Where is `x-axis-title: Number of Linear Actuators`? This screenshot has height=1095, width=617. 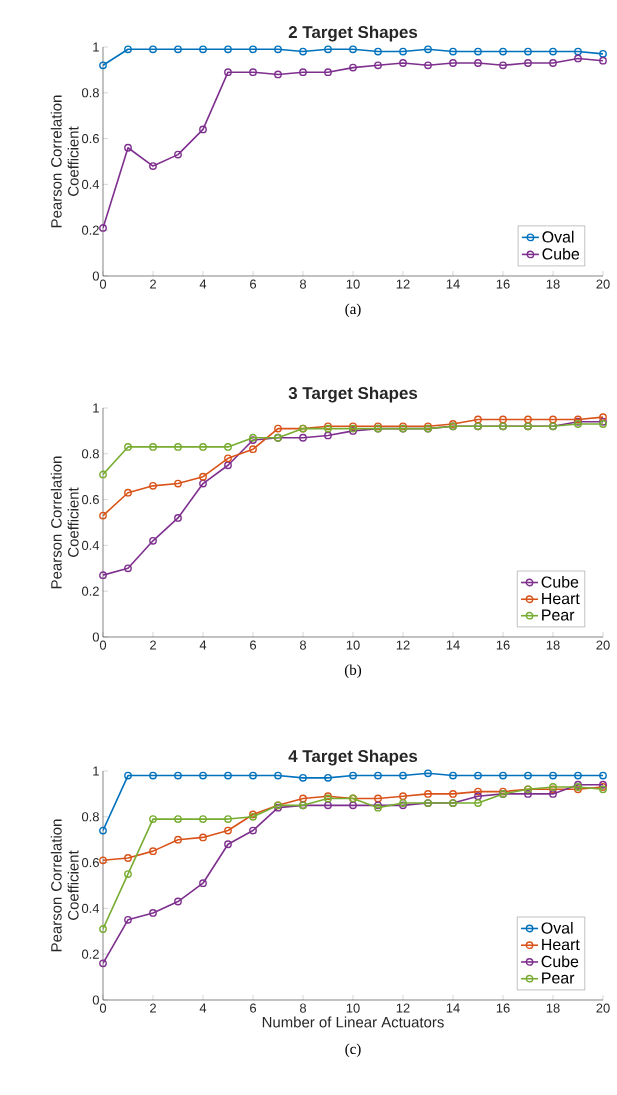
x-axis-title: Number of Linear Actuators is located at coordinates (353, 1022).